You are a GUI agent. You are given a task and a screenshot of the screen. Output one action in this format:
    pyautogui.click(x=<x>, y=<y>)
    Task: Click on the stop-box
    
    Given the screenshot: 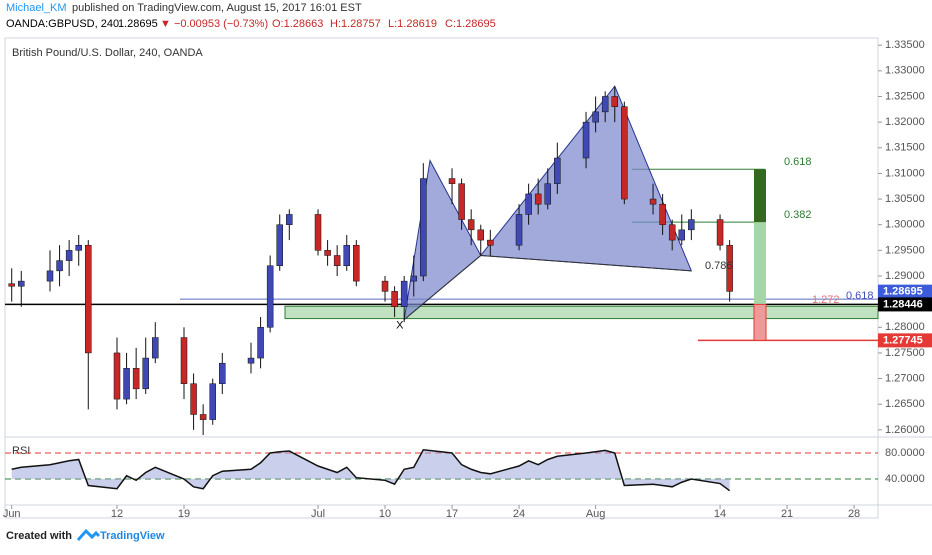 What is the action you would take?
    pyautogui.click(x=760, y=322)
    